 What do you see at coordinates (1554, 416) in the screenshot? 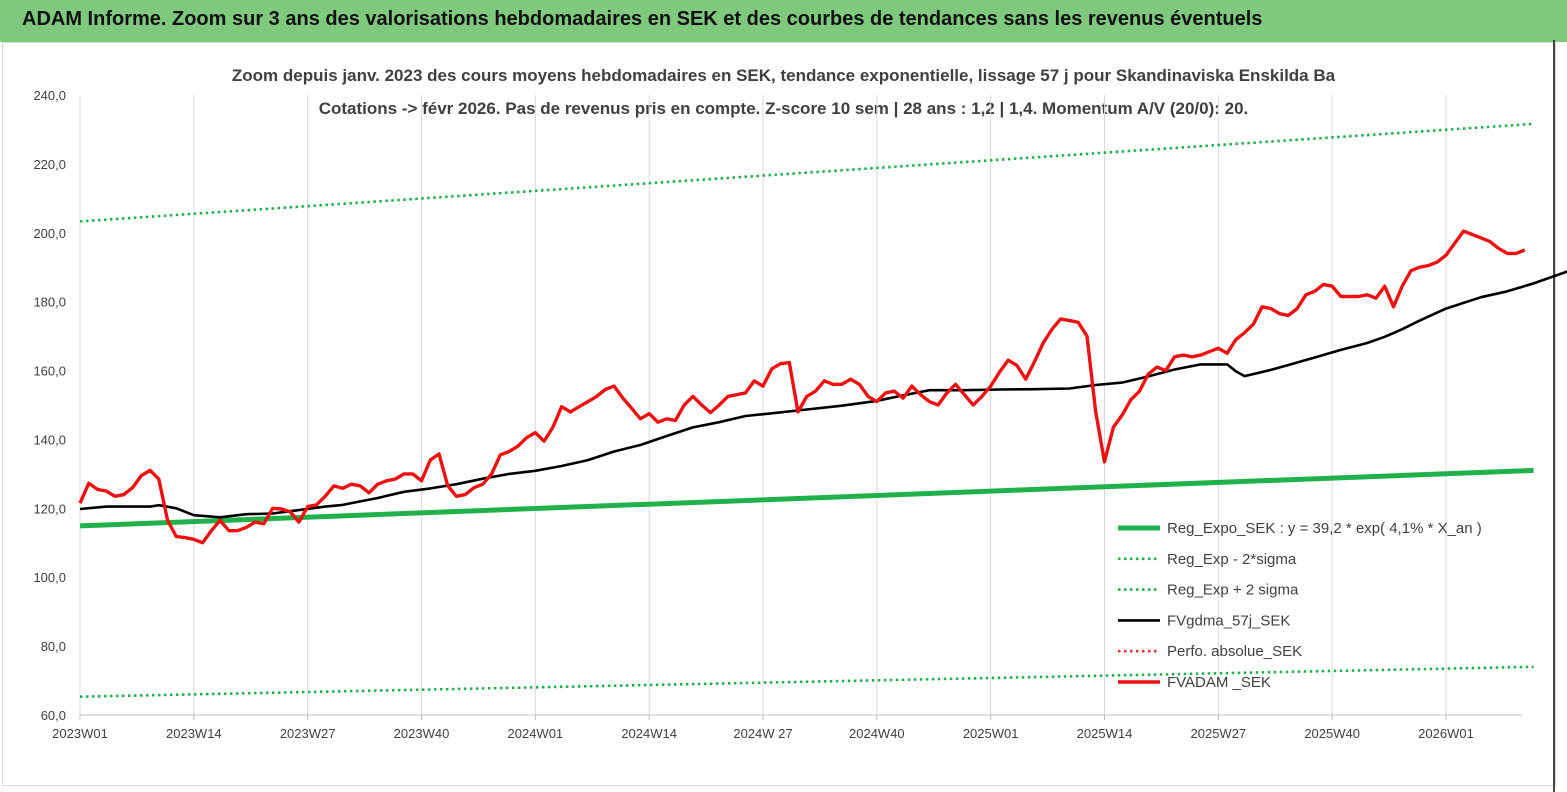
I see `right-edge-rule` at bounding box center [1554, 416].